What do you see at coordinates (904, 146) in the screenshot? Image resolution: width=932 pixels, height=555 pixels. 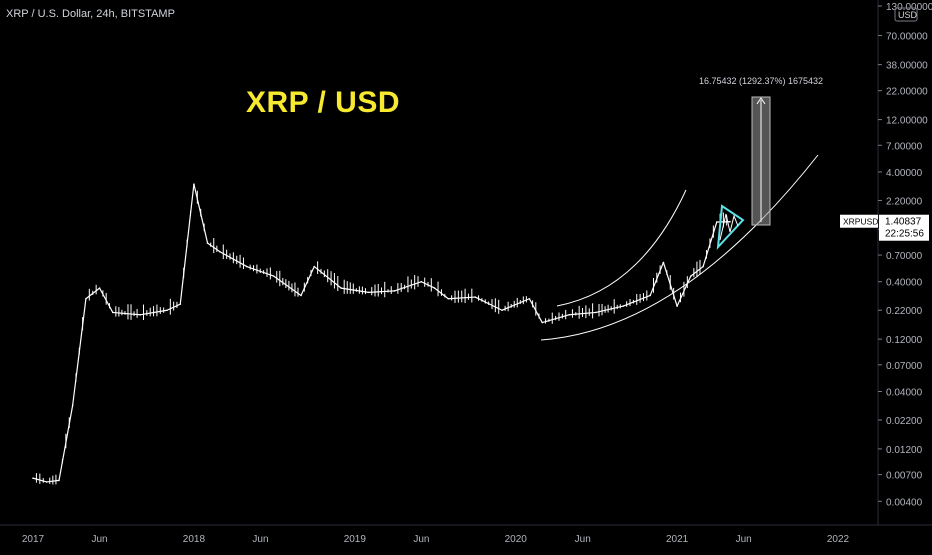 I see `price-tick-label: 7.00000` at bounding box center [904, 146].